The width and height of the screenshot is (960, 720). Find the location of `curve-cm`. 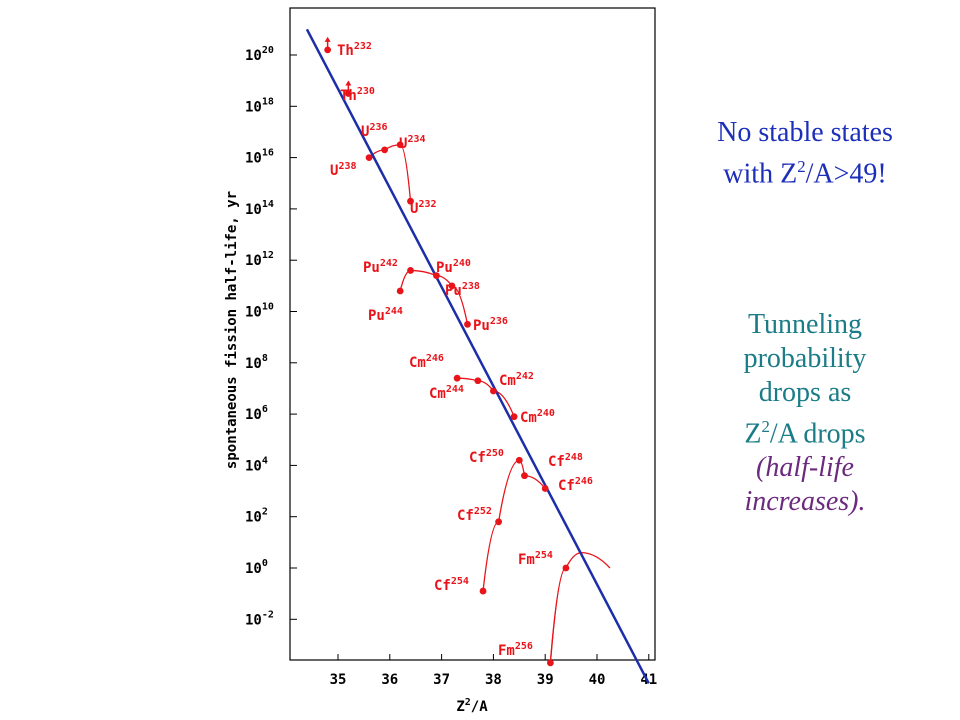

curve-cm is located at coordinates (486, 397).